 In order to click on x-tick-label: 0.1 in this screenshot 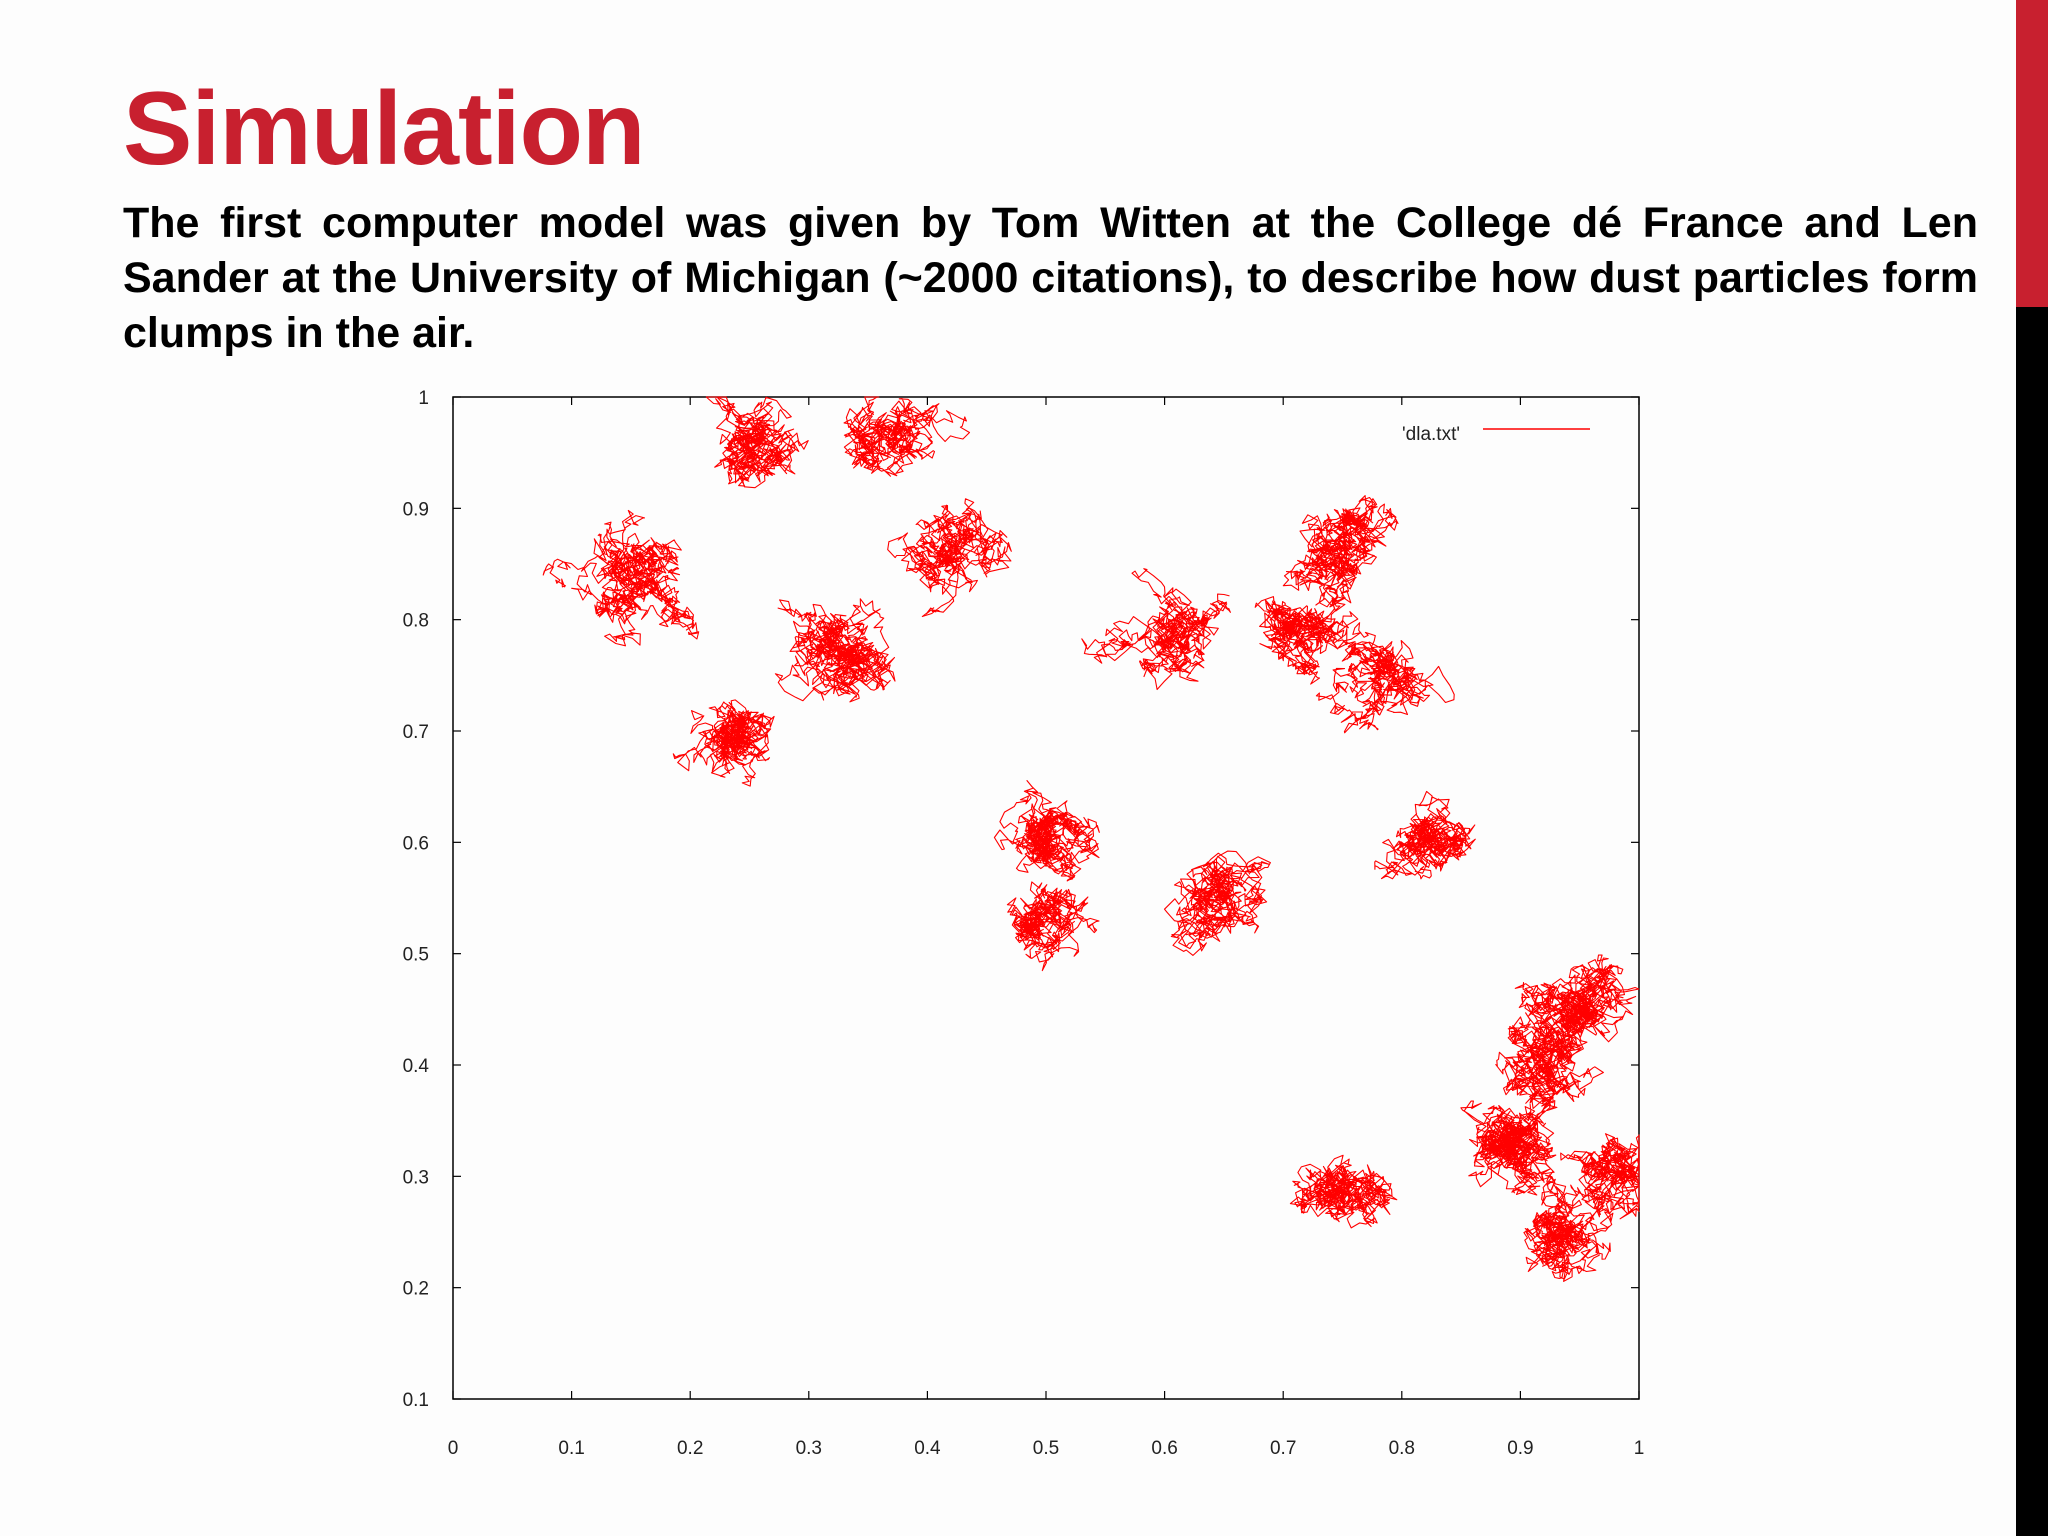, I will do `click(571, 1448)`.